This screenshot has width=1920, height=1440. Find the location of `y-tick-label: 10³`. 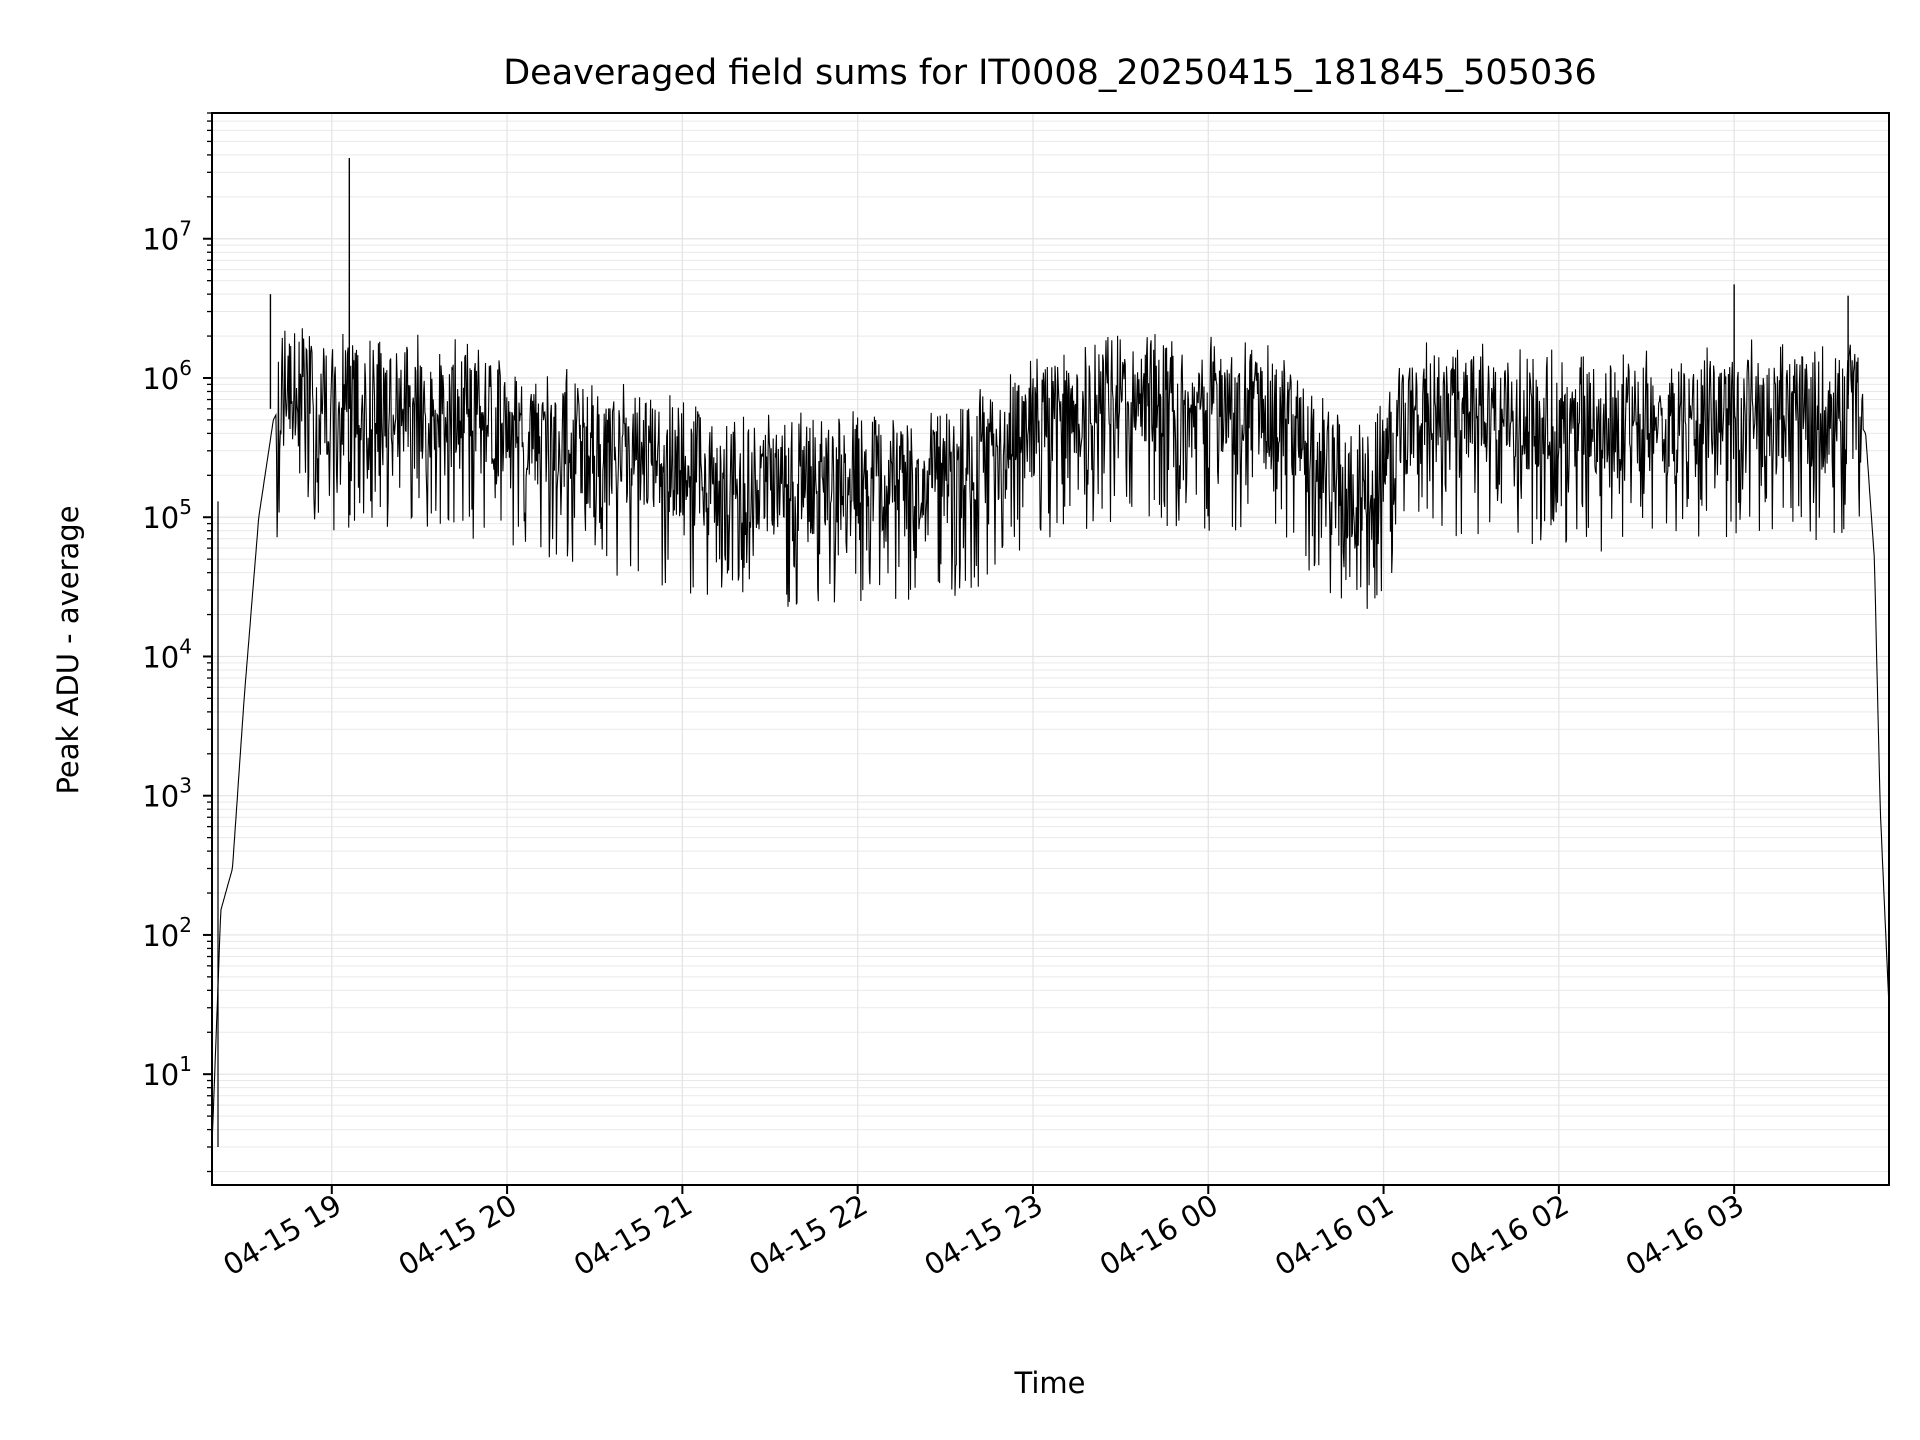

y-tick-label: 10³ is located at coordinates (167, 794).